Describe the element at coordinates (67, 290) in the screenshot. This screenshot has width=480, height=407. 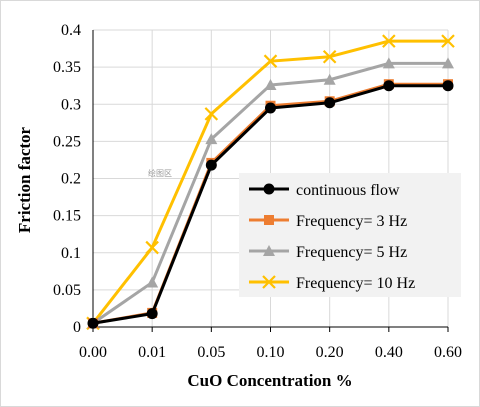
I see `y-tick-label: 0.05` at that location.